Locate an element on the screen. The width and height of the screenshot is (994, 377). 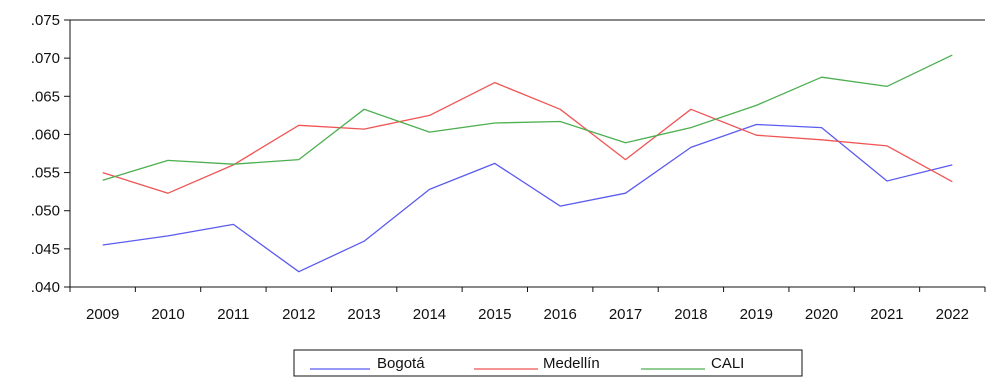
x-tick-label: 2014 is located at coordinates (429, 314).